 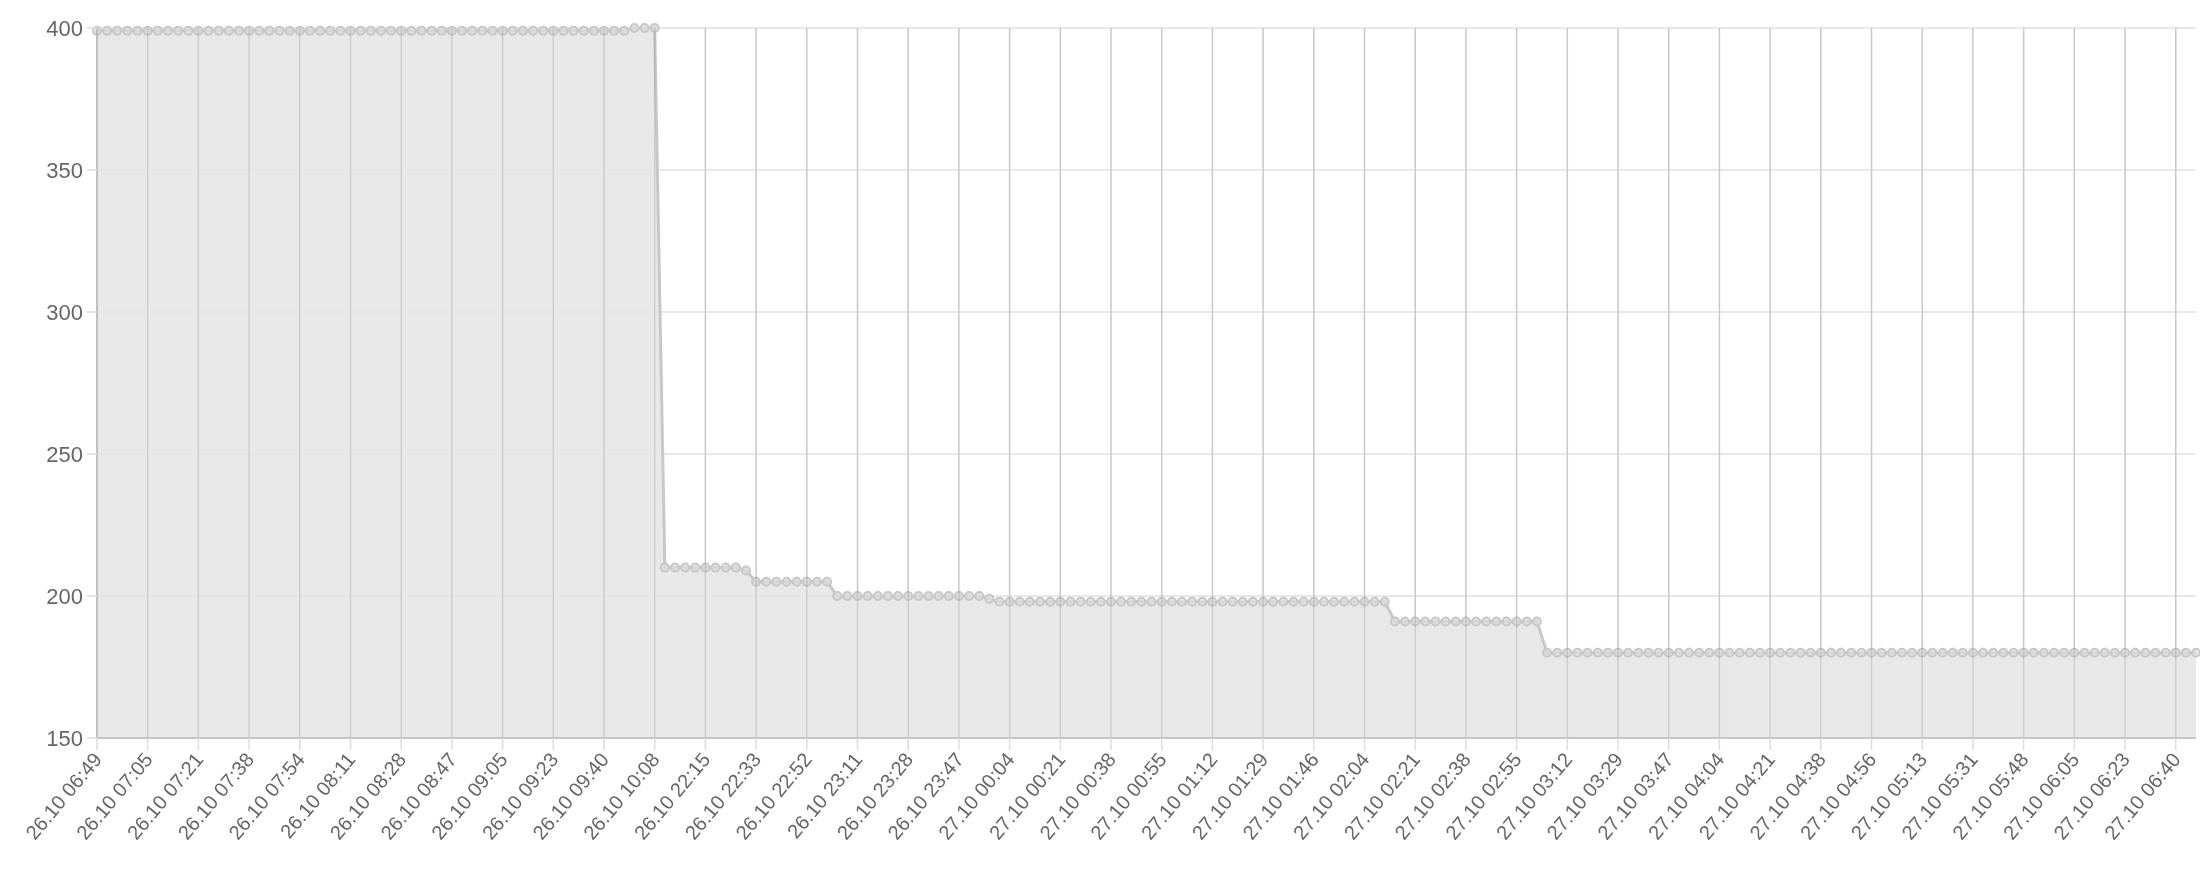 I want to click on y-tick-label: 250, so click(x=64, y=454).